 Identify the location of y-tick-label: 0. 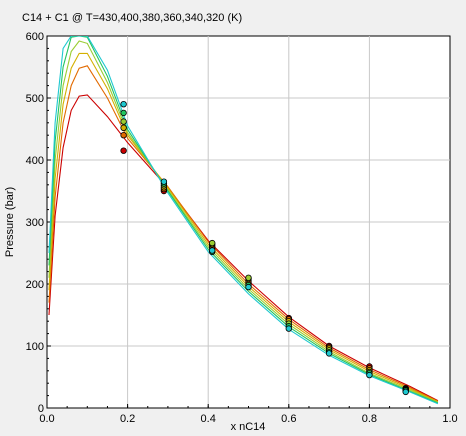
(41, 409).